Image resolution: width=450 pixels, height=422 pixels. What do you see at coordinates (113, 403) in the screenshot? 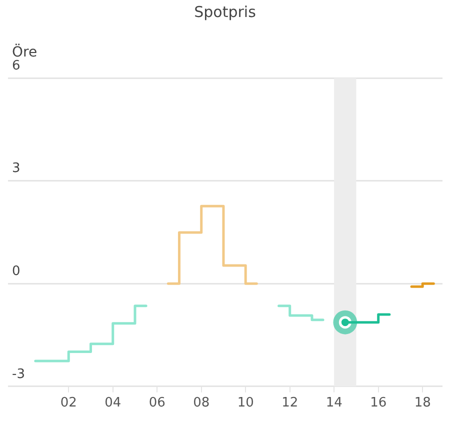
I see `x-tick-label: 04` at bounding box center [113, 403].